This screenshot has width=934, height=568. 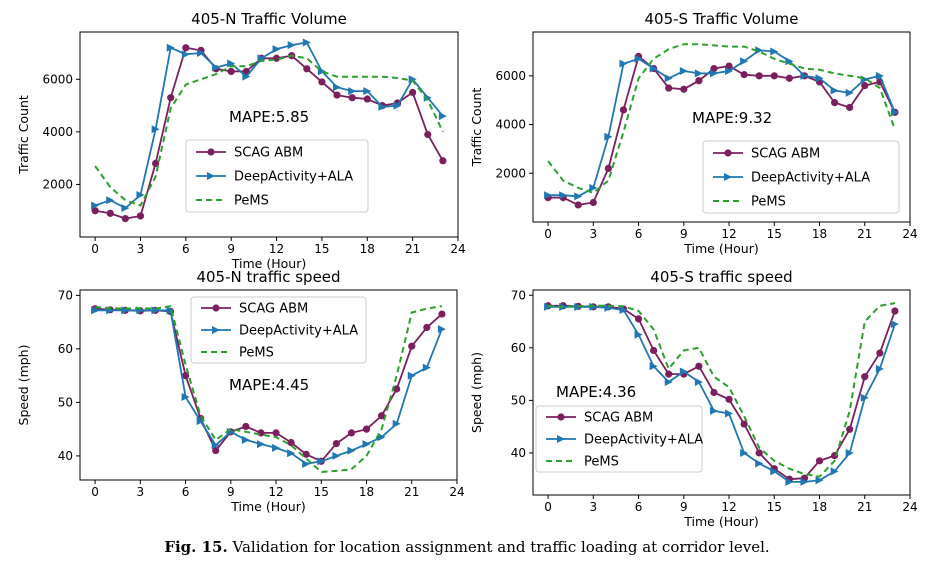 What do you see at coordinates (728, 507) in the screenshot?
I see `chart4-xtick-label: 12` at bounding box center [728, 507].